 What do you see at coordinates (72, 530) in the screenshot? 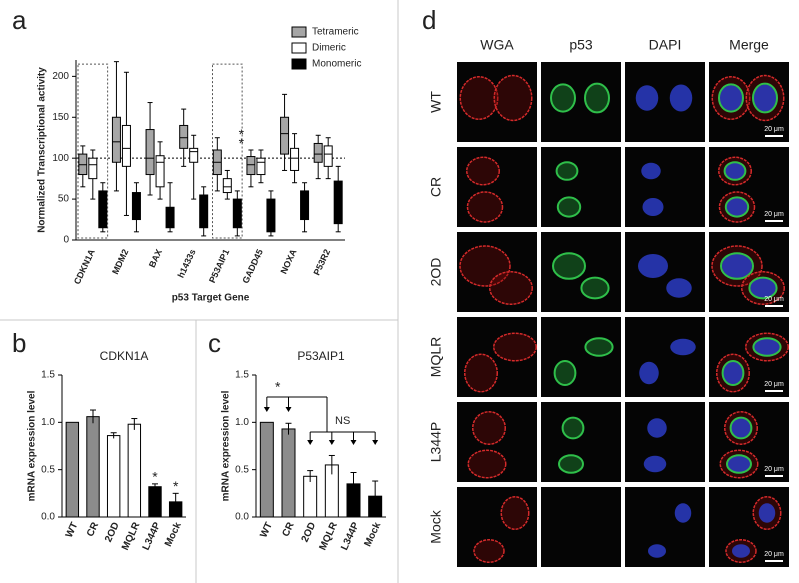
I see `x-tick-label: WT` at bounding box center [72, 530].